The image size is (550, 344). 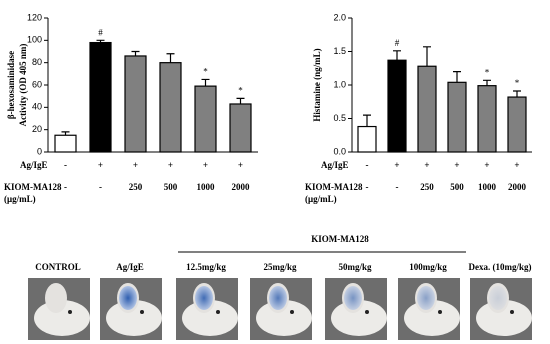 I want to click on y-tick-label: 0.0, so click(x=339, y=151).